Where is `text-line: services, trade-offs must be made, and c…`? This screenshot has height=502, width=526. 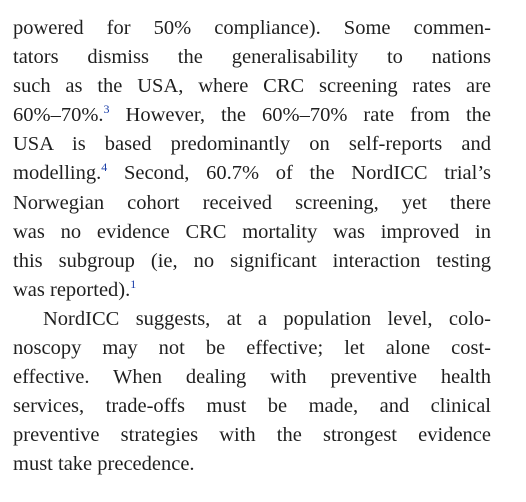 text-line: services, trade-offs must be made, and c… is located at coordinates (252, 406).